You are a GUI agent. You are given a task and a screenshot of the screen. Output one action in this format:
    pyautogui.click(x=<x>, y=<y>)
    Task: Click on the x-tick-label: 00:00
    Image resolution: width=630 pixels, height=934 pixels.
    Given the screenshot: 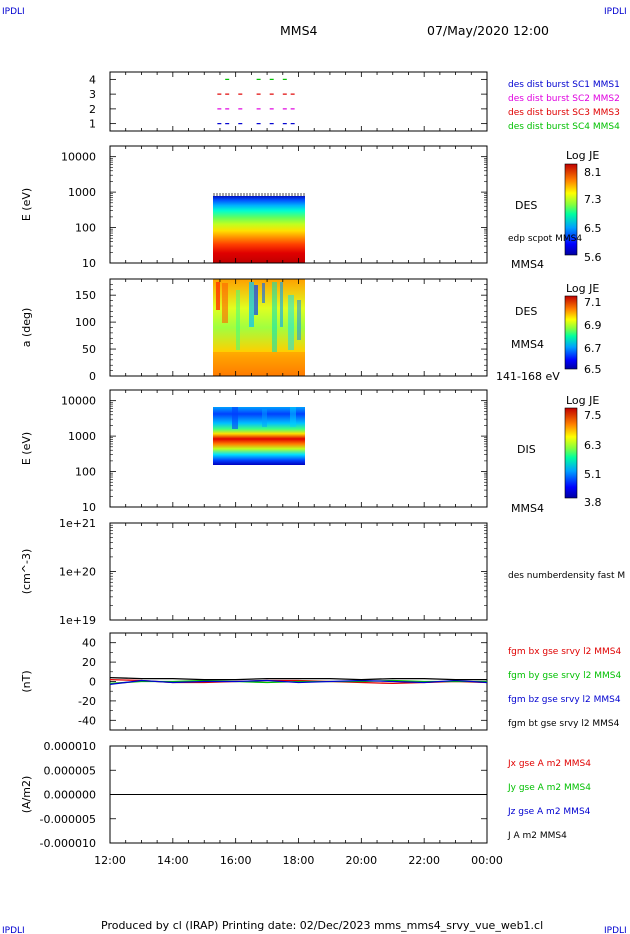 What is the action you would take?
    pyautogui.click(x=487, y=860)
    